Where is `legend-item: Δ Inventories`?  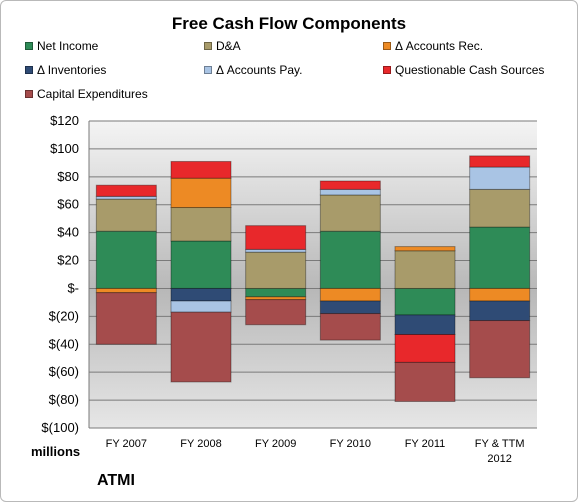
legend-item: Δ Inventories is located at coordinates (65, 70).